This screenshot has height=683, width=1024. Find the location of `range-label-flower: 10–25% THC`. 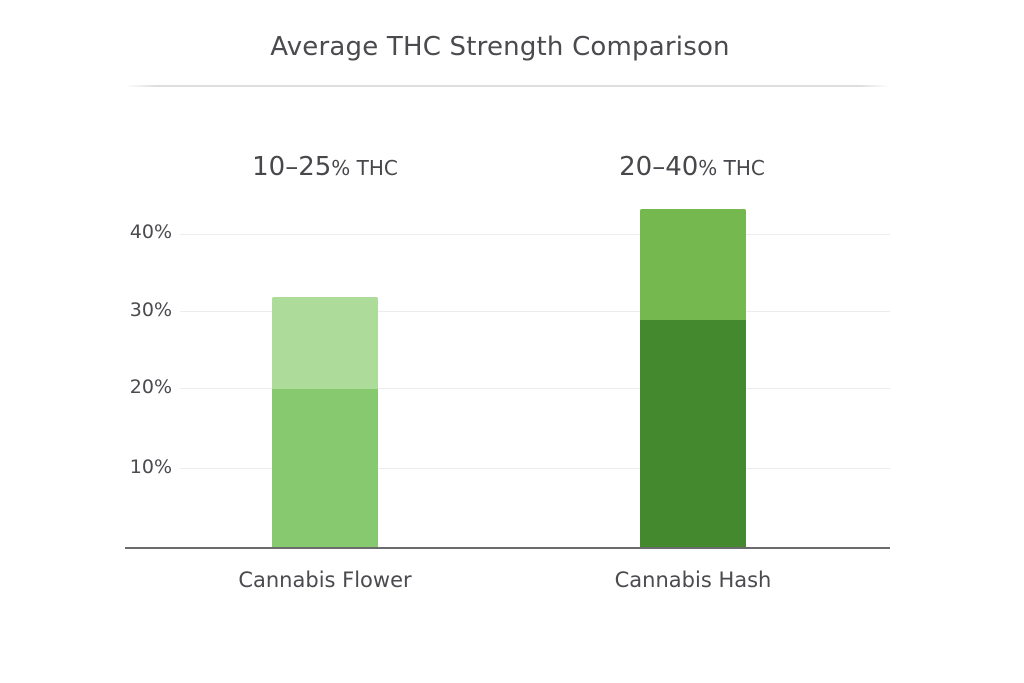

range-label-flower: 10–25% THC is located at coordinates (325, 167).